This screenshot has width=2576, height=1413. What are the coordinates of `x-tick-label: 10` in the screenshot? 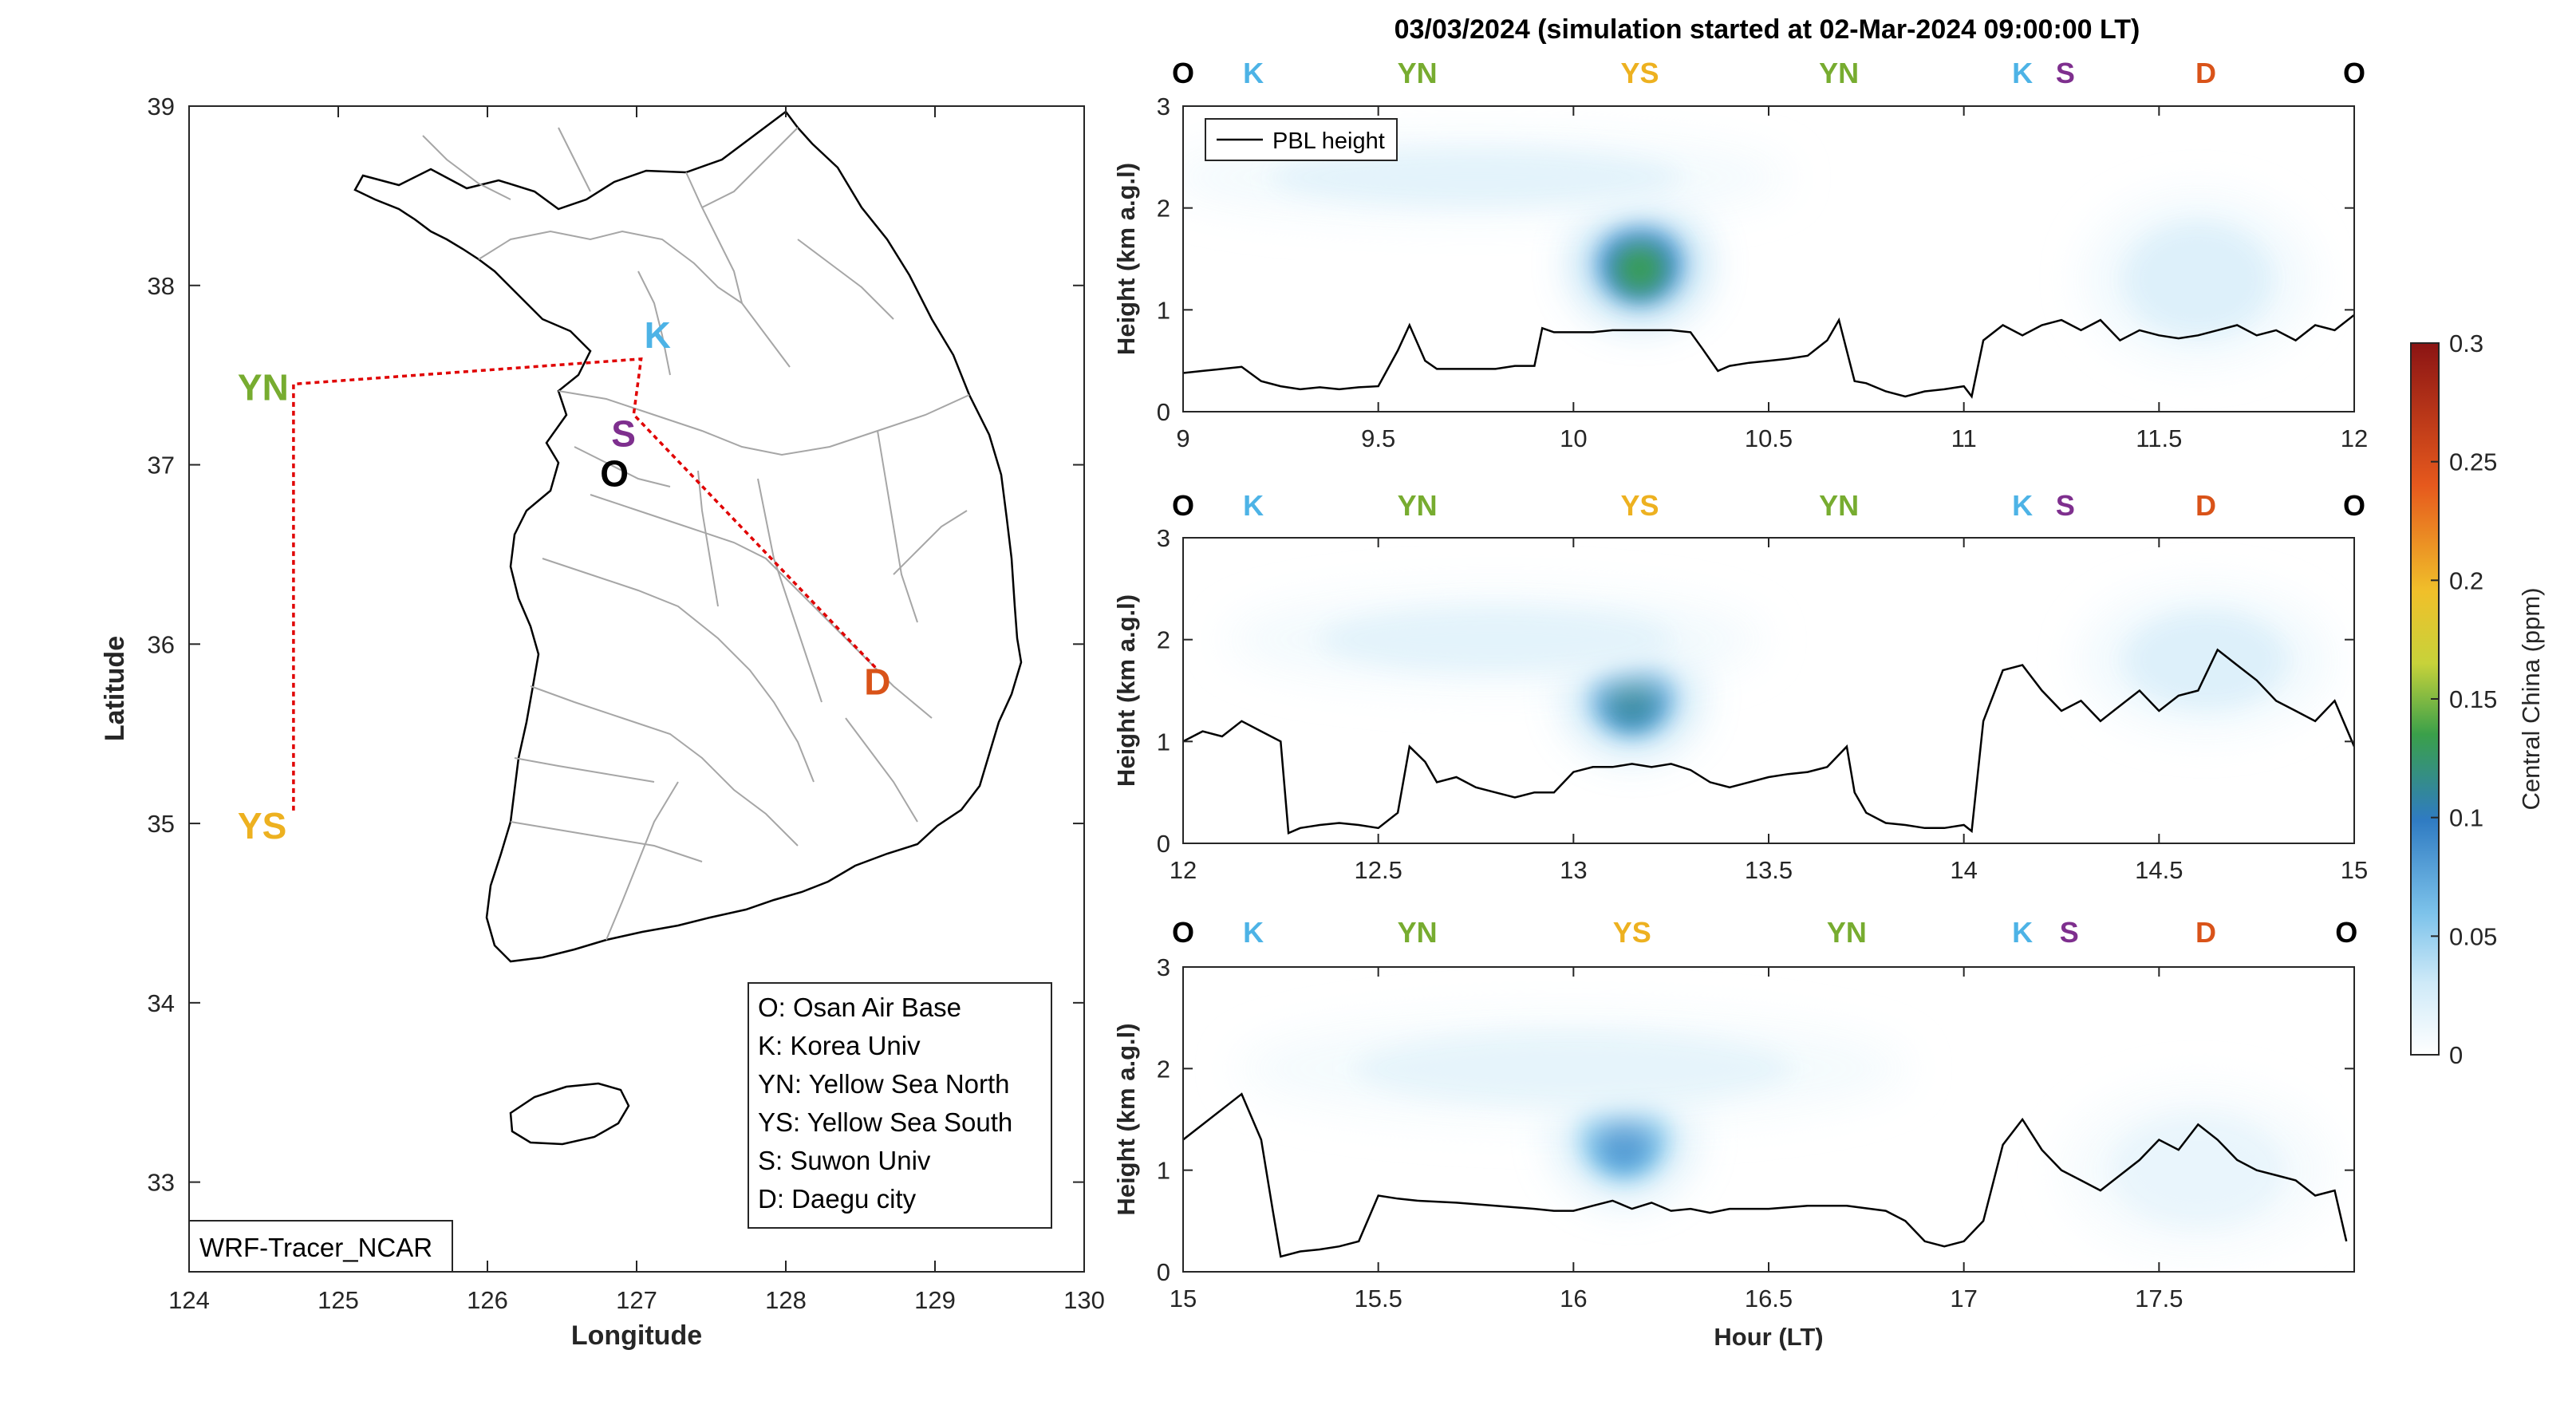 It's located at (1573, 438).